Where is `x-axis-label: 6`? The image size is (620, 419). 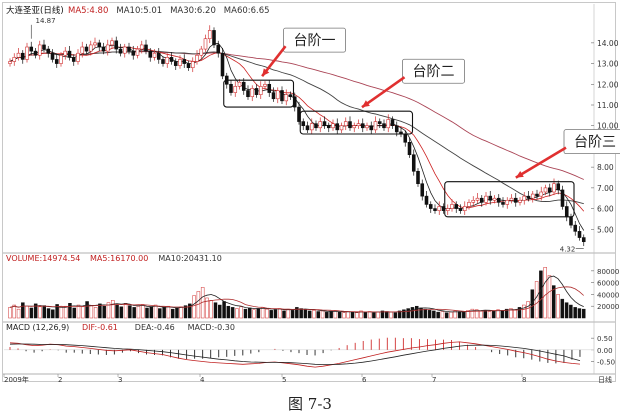 x-axis-label: 6 is located at coordinates (364, 380).